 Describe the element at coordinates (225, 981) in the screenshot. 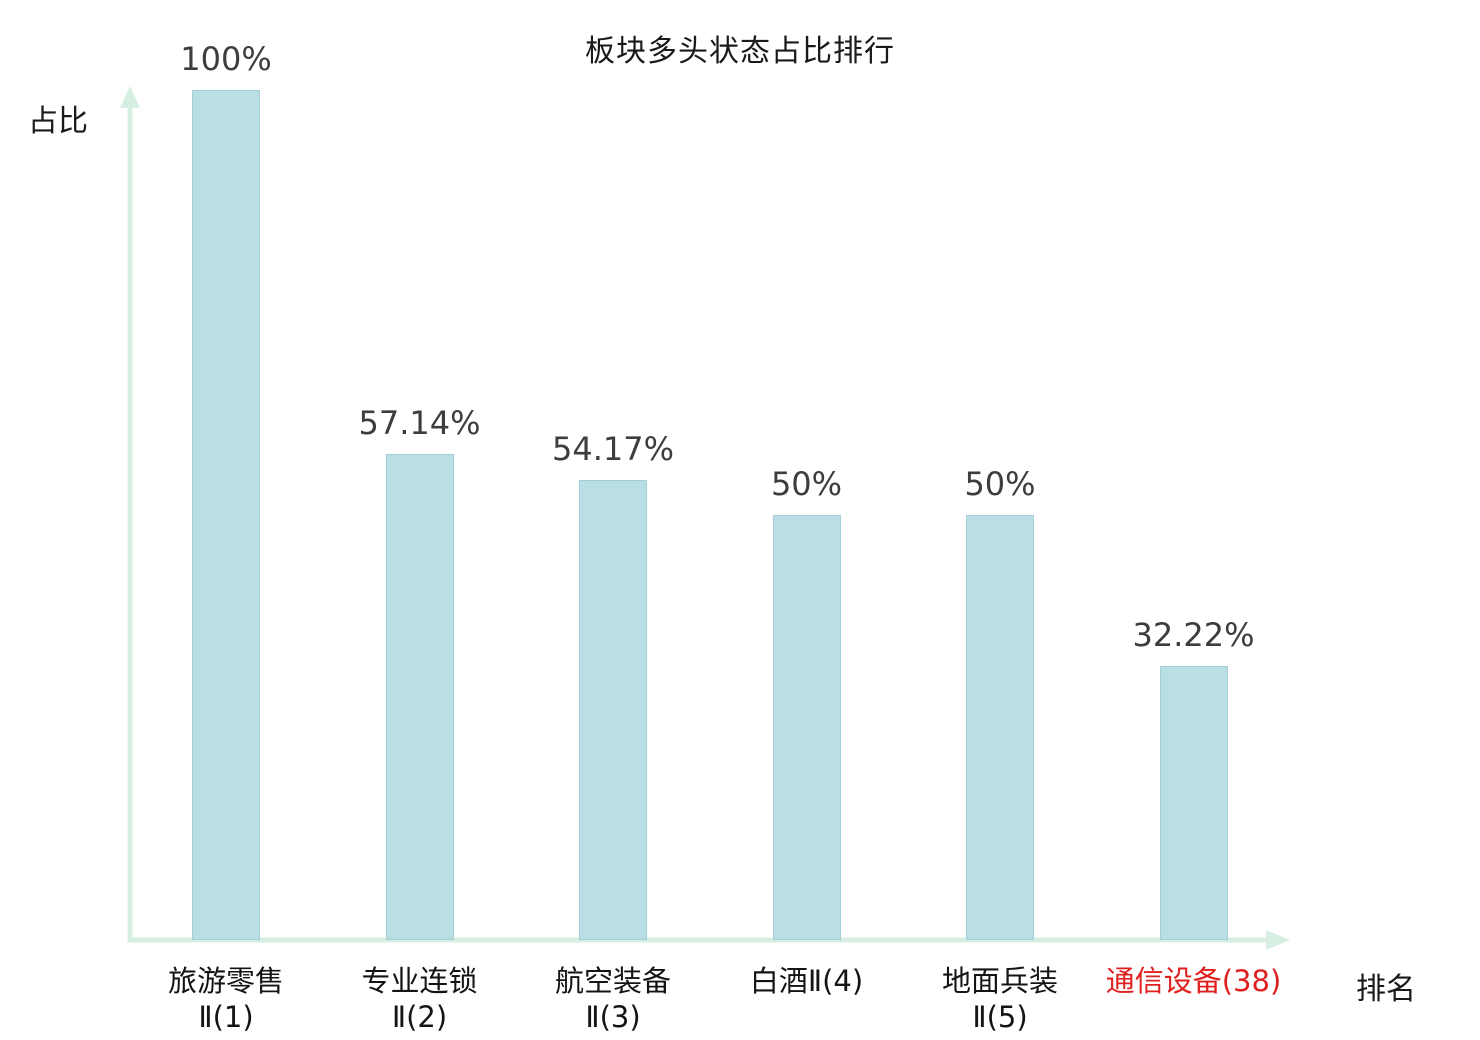

I see `x-tick-label: 旅游零售` at that location.